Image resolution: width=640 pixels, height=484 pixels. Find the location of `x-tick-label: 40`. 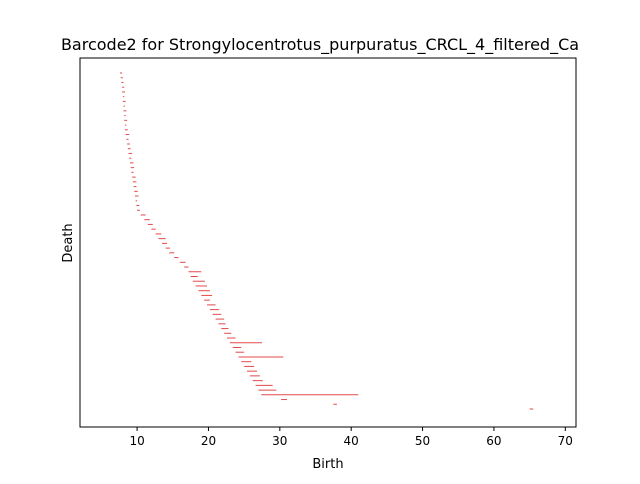

x-tick-label: 40 is located at coordinates (351, 441).